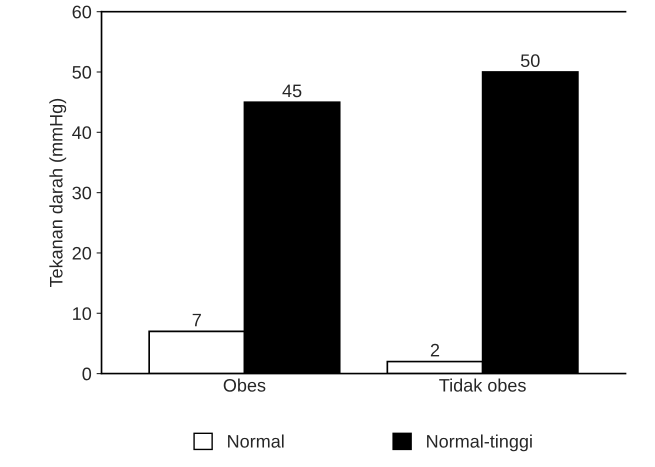 The height and width of the screenshot is (467, 655). What do you see at coordinates (292, 91) in the screenshot?
I see `data-label: 45` at bounding box center [292, 91].